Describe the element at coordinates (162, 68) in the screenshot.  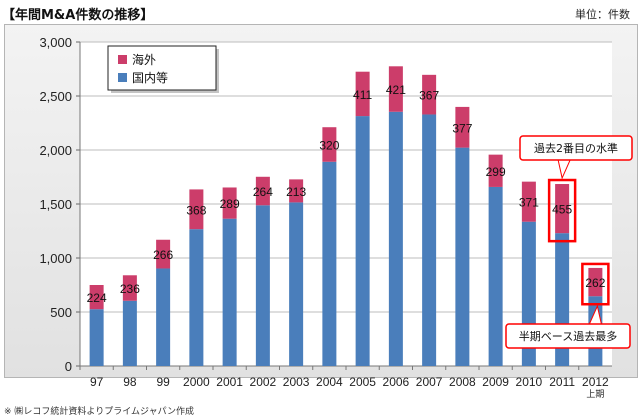
I see `legend-box` at that location.